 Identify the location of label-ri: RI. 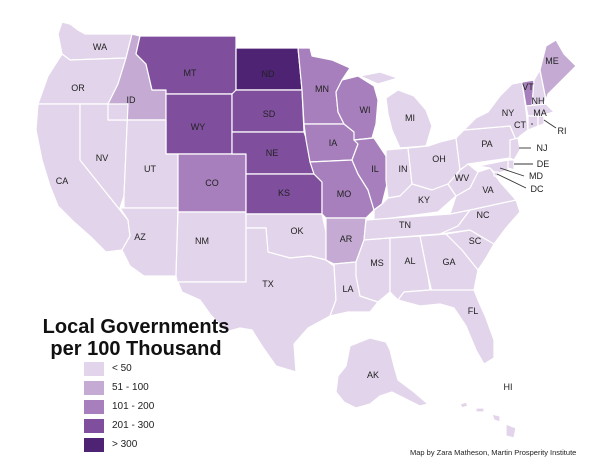
(562, 131).